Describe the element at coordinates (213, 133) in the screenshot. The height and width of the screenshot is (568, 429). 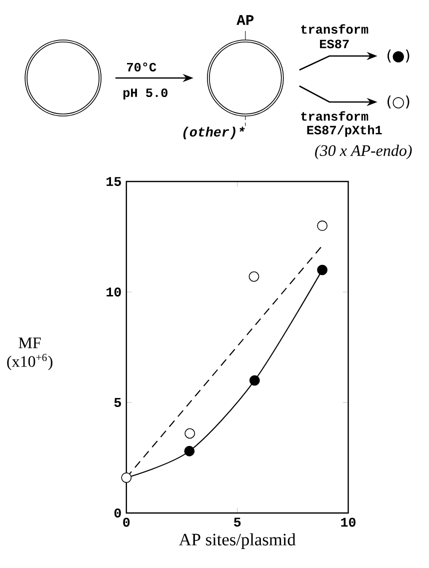
I see `text: (other)*` at that location.